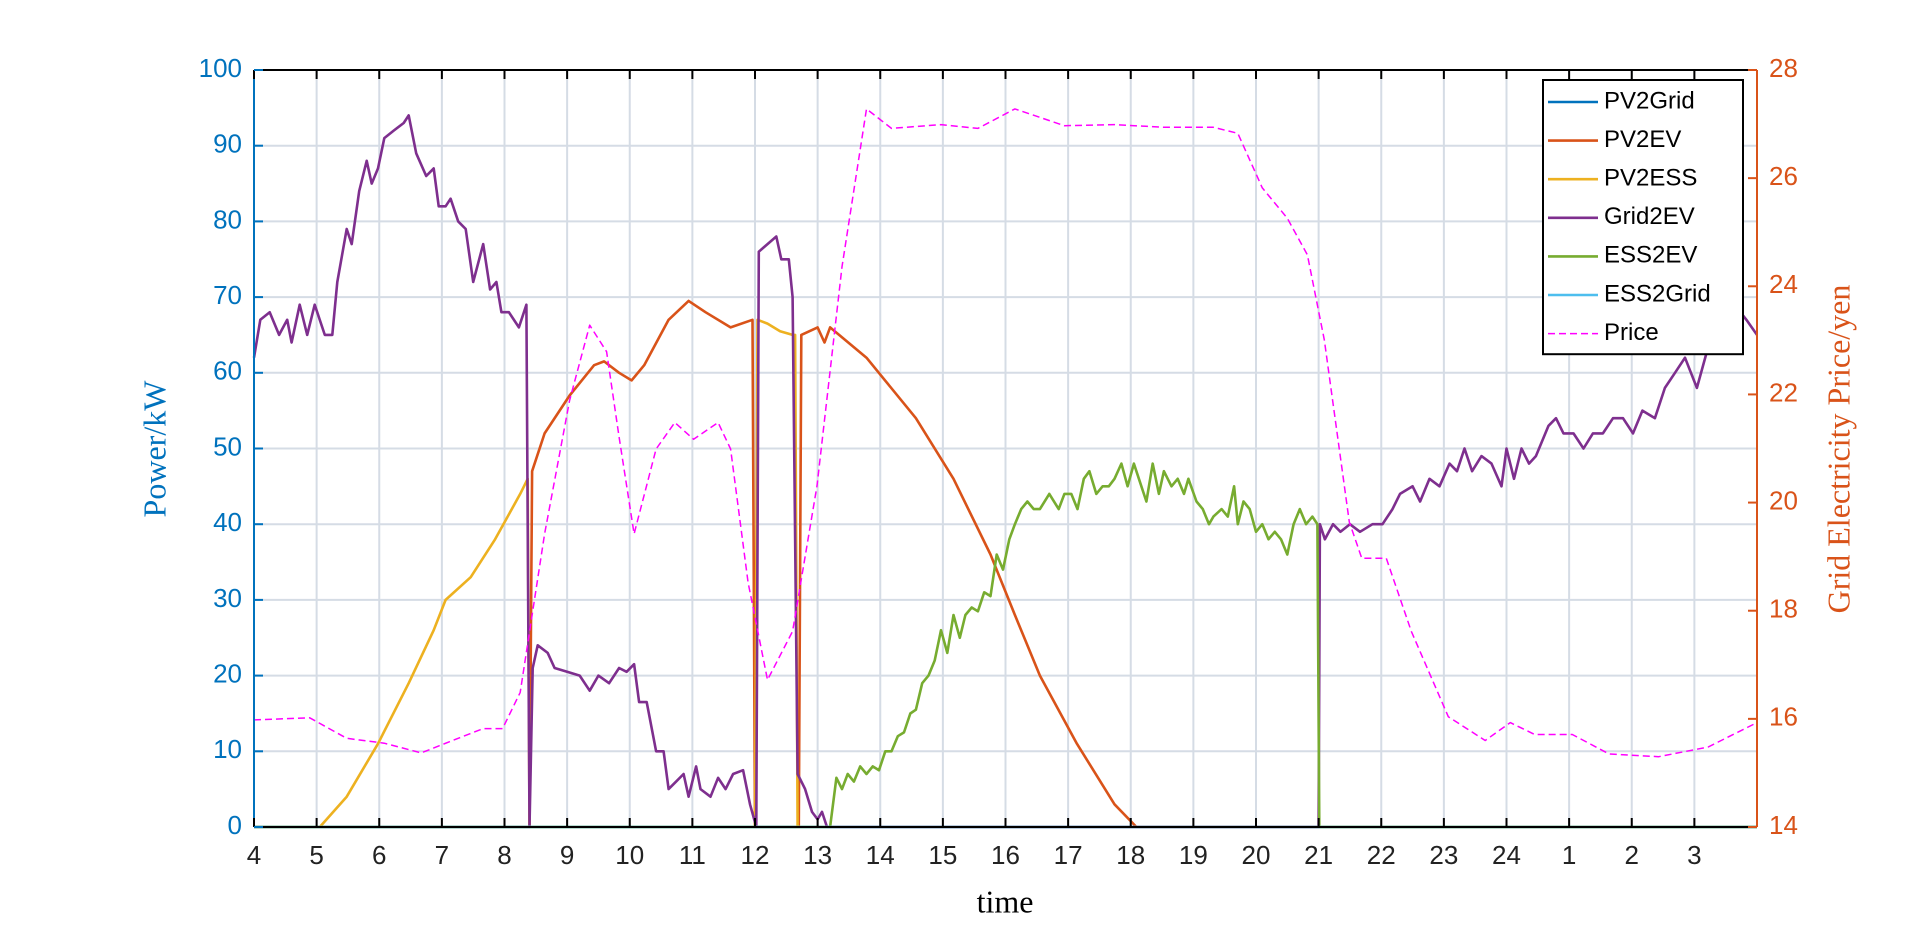 This screenshot has height=937, width=1920. What do you see at coordinates (227, 749) in the screenshot?
I see `y-tick-label: 10` at bounding box center [227, 749].